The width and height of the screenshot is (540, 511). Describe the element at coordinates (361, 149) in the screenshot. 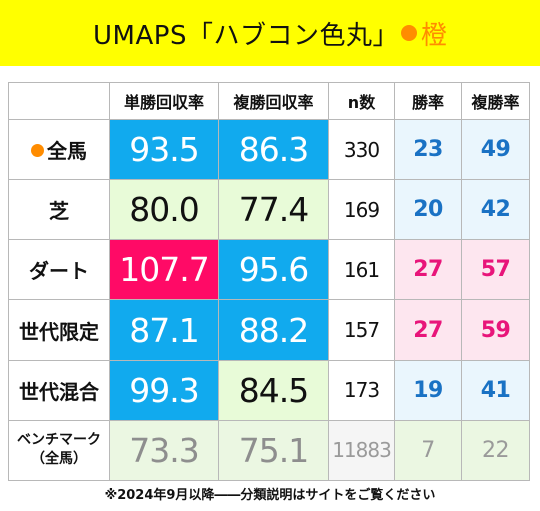

I see `n-cell: 330` at that location.